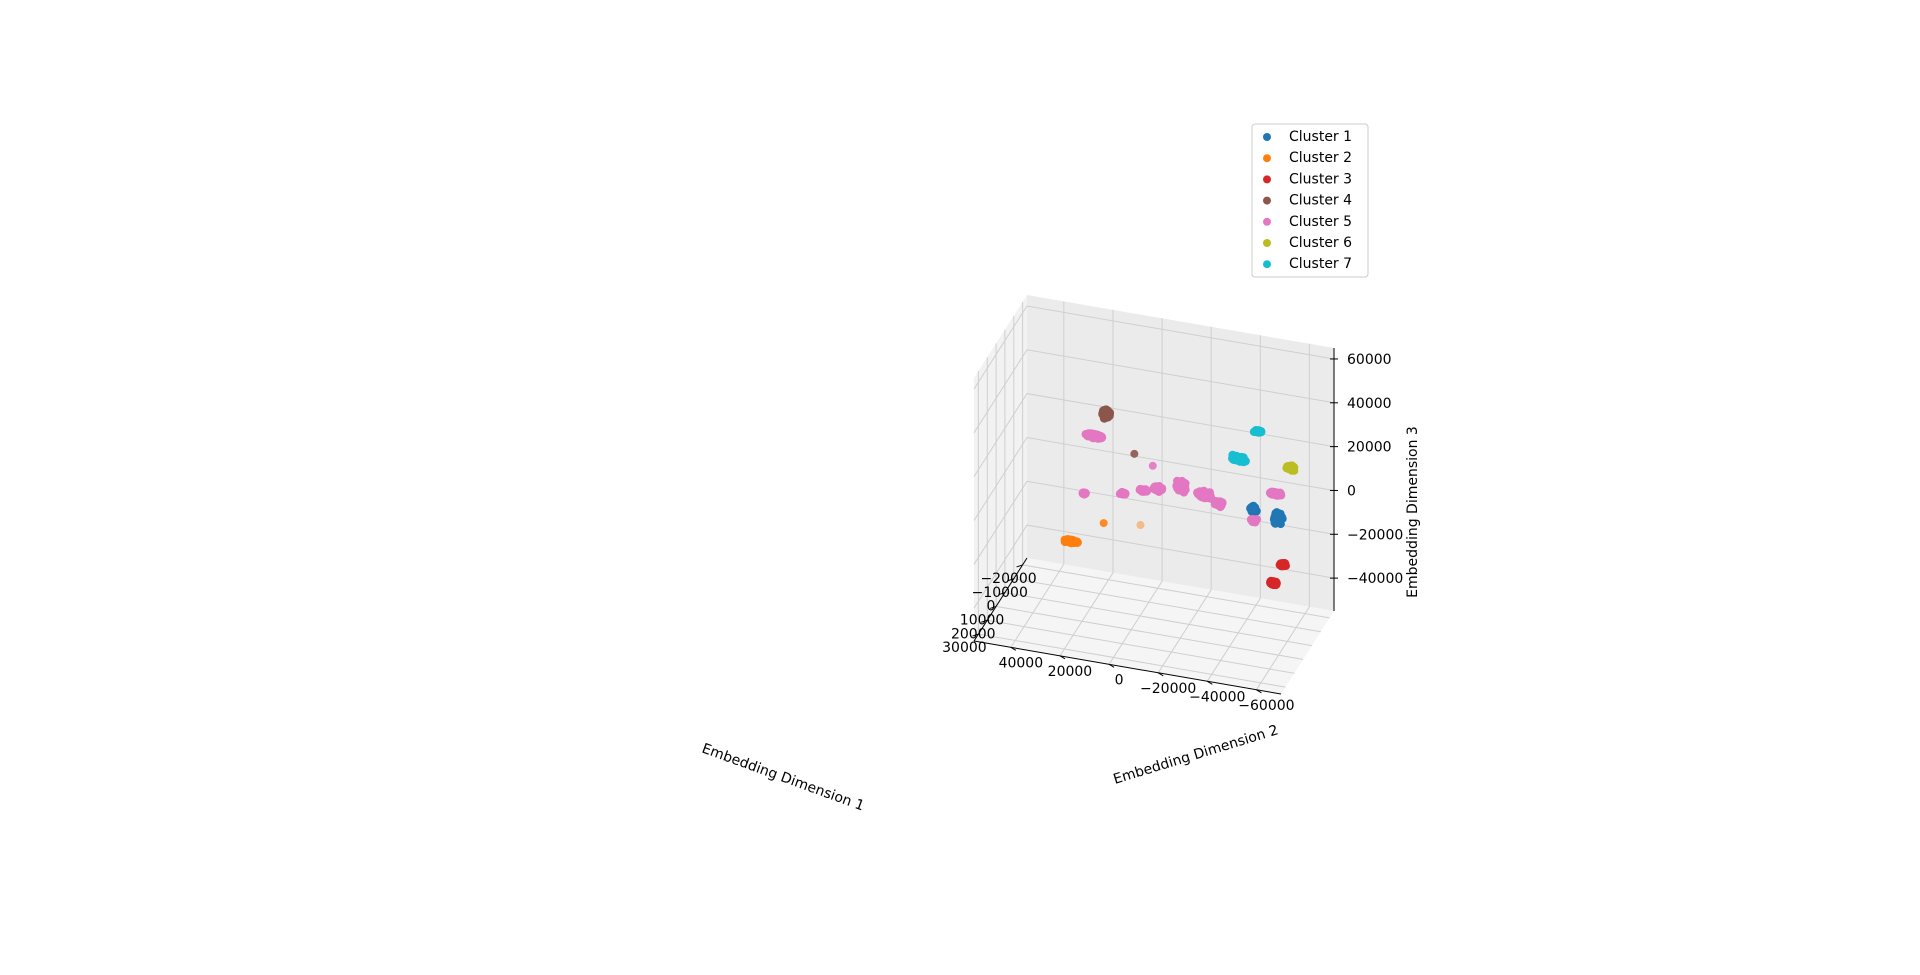  I want to click on x-tick-label: 10000, so click(982, 620).